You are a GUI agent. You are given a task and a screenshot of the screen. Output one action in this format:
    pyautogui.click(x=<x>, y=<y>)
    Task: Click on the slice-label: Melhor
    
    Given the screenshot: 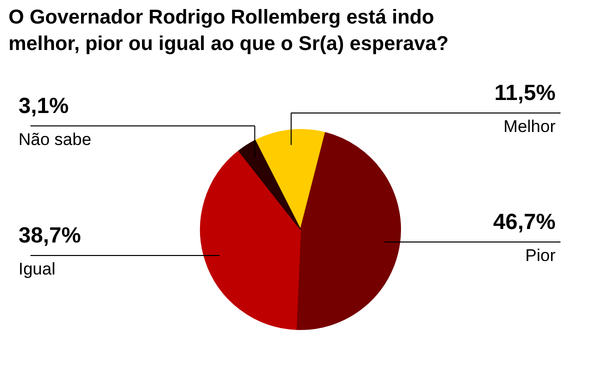 What is the action you would take?
    pyautogui.click(x=530, y=126)
    